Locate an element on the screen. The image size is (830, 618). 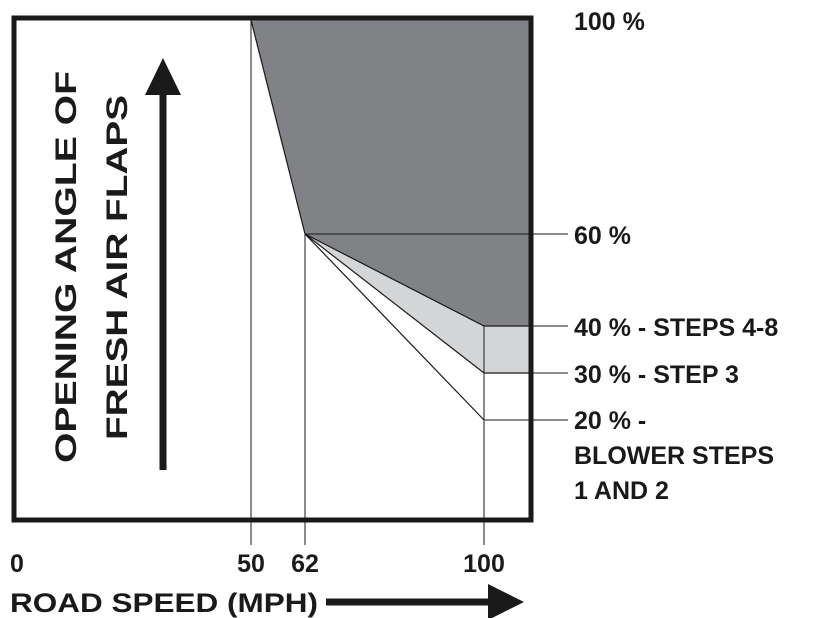
x-tick-62: 62 is located at coordinates (305, 564).